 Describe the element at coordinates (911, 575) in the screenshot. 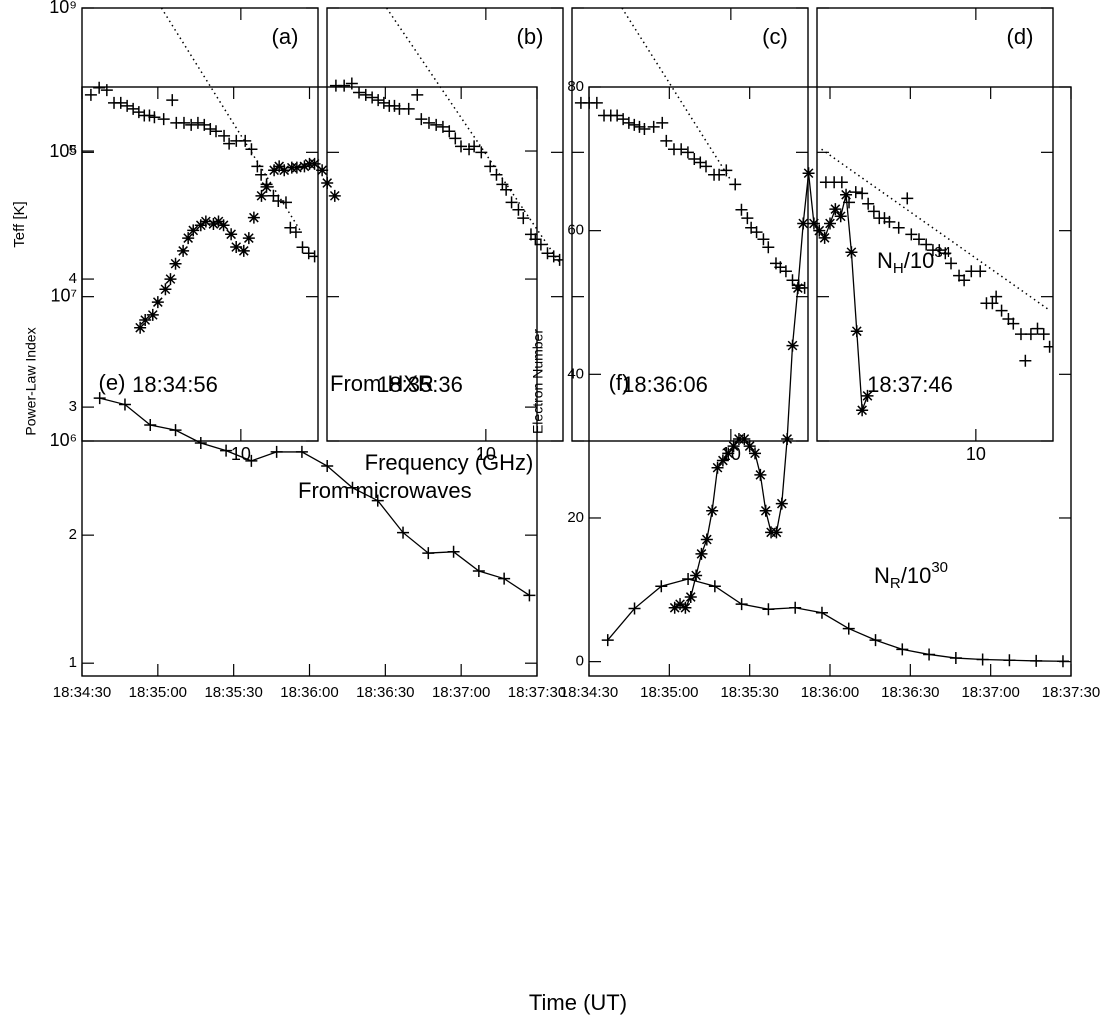

I see `series-label: NR/1030` at that location.